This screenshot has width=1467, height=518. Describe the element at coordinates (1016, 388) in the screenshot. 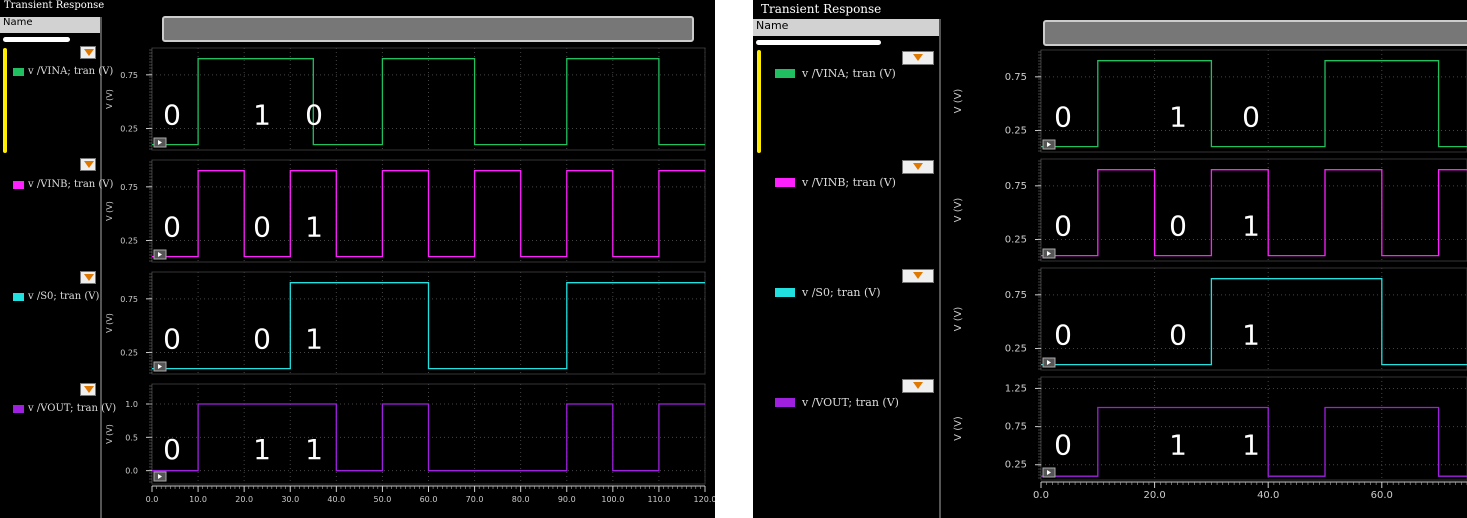

I see `y-tick-label: 1.25` at that location.